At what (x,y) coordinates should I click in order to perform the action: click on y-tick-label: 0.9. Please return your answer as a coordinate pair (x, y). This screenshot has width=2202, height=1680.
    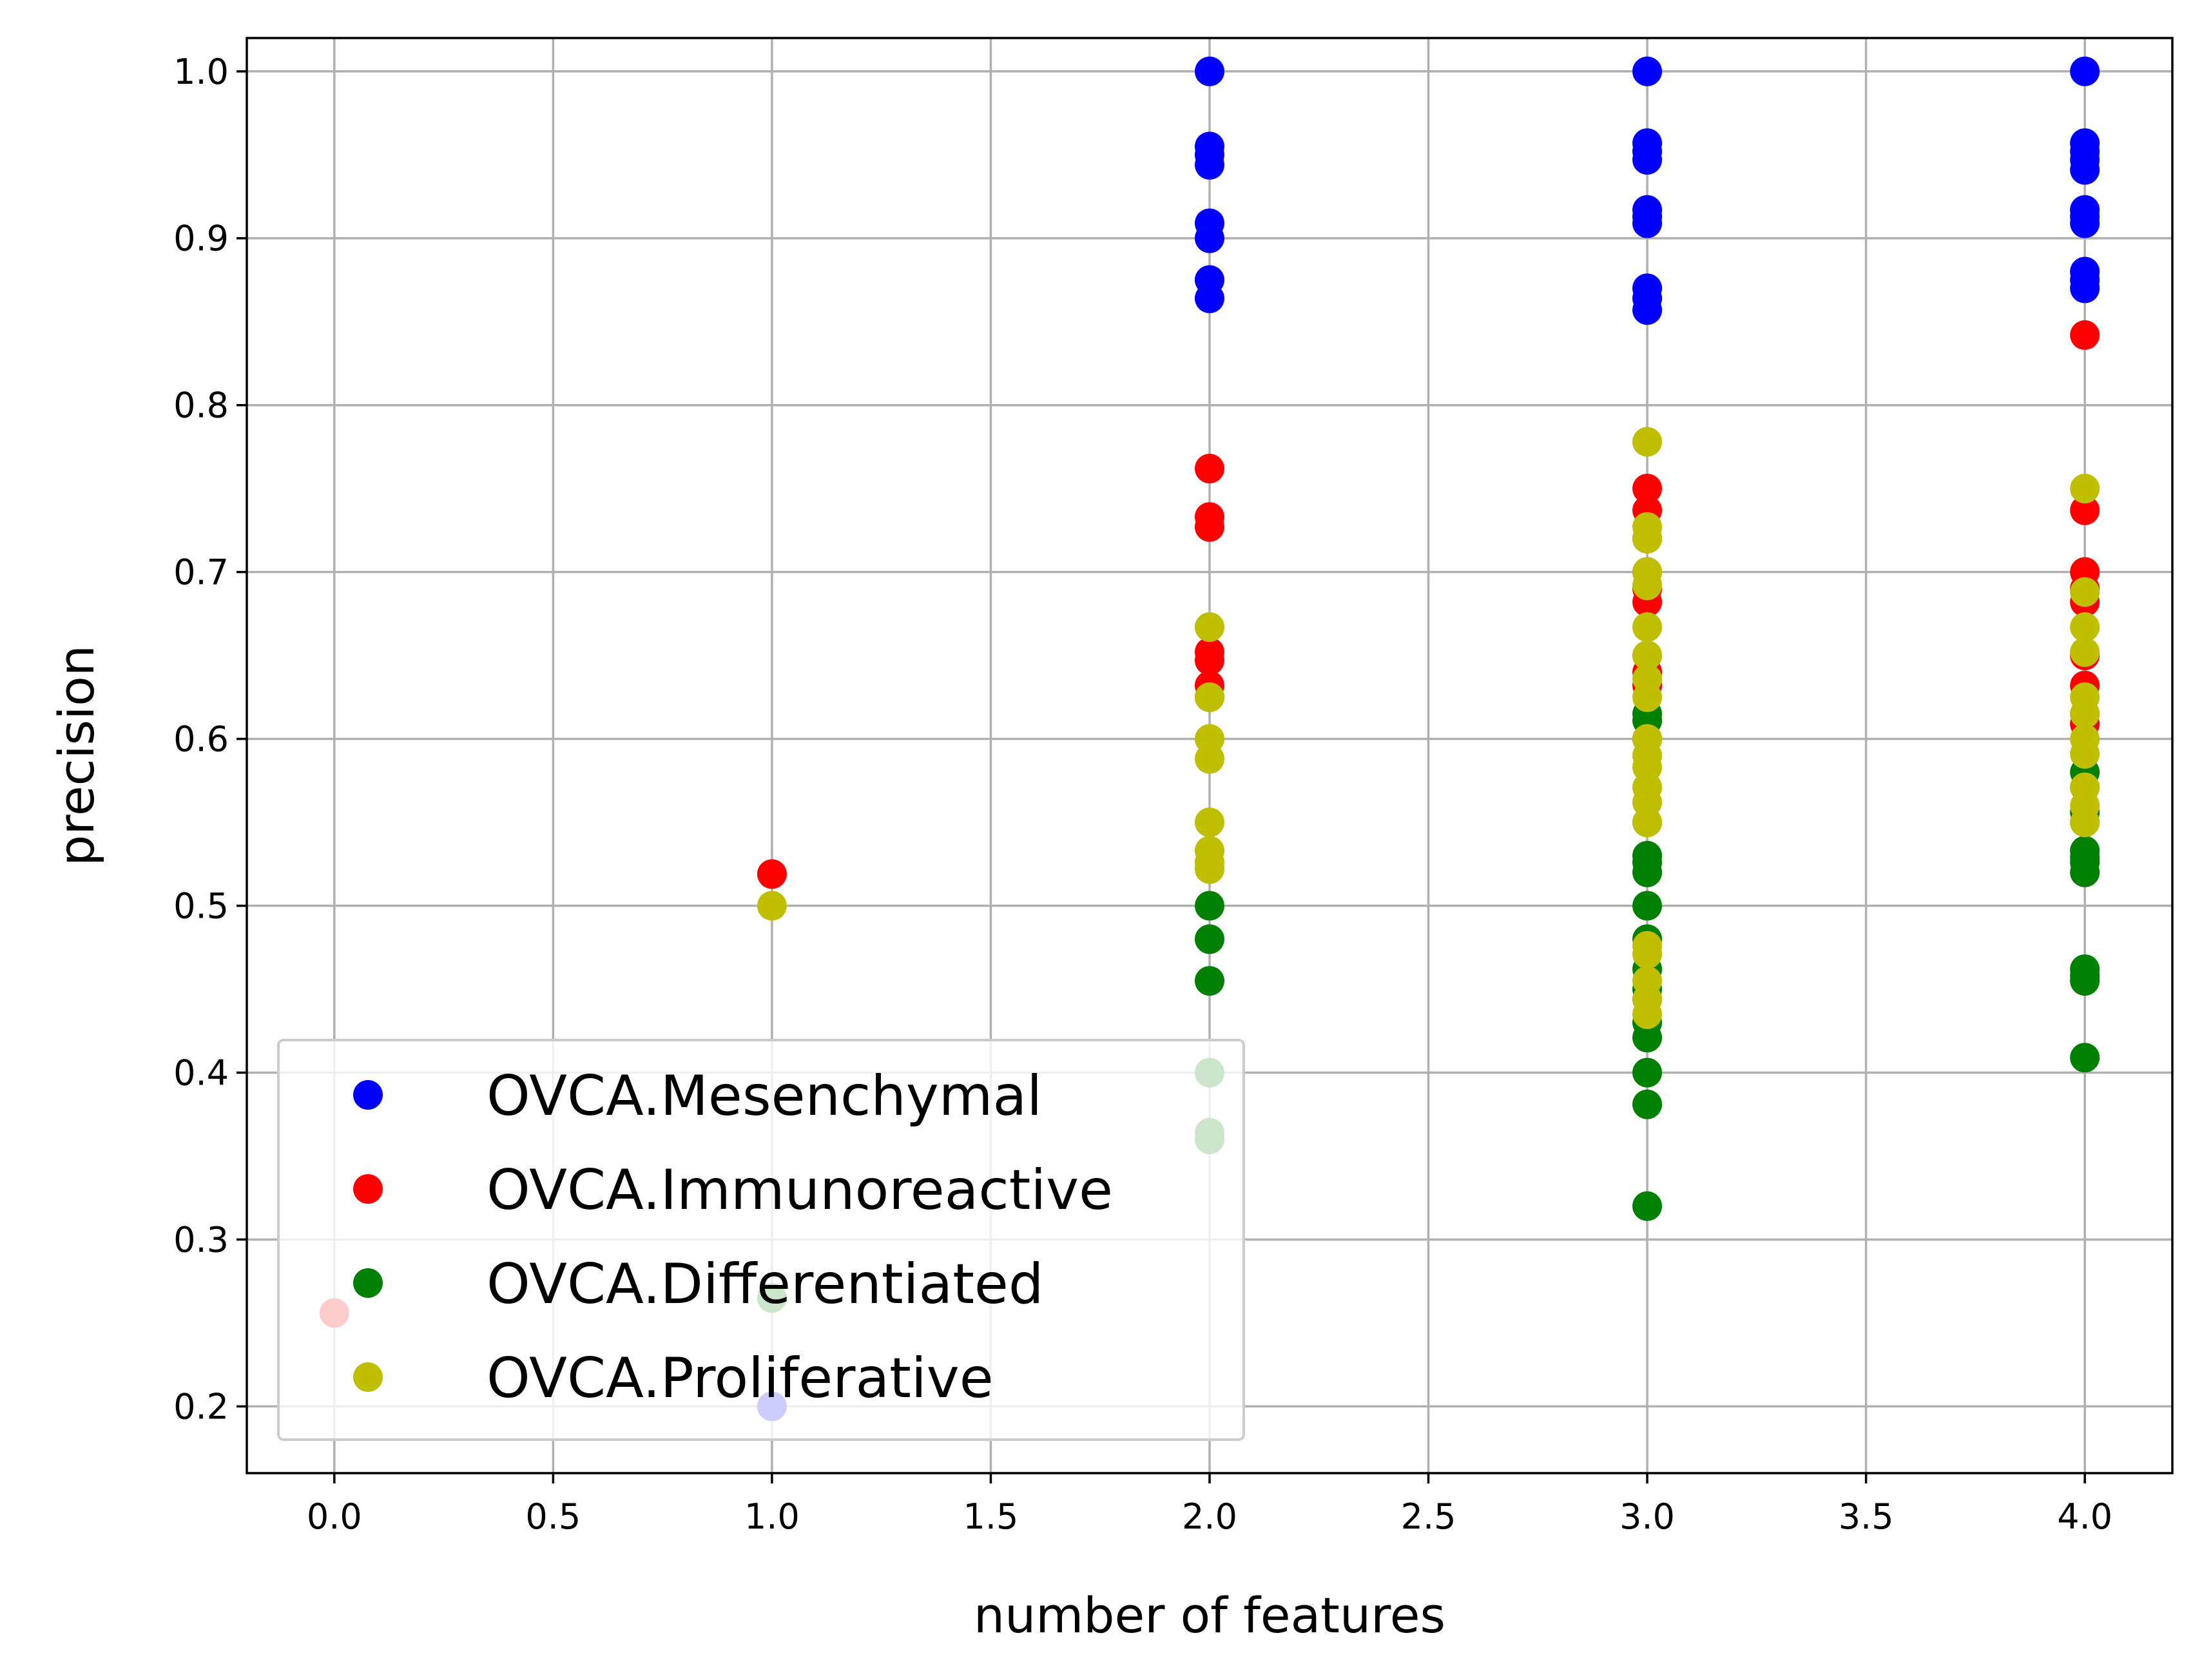
    Looking at the image, I should click on (201, 239).